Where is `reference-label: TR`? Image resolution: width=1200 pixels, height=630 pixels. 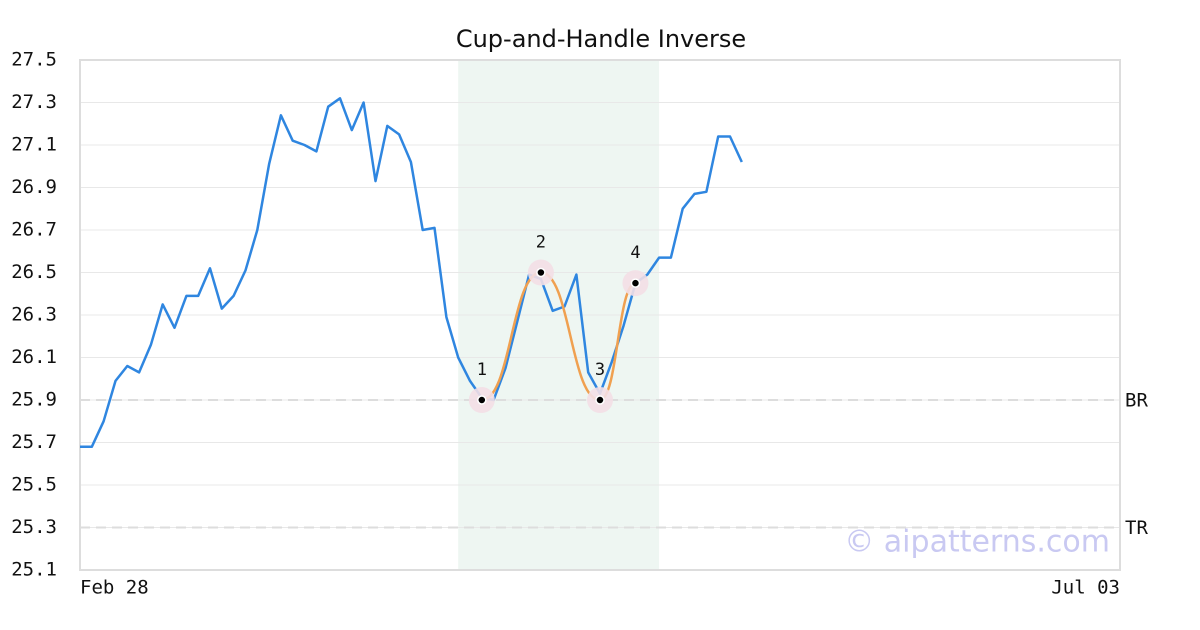
reference-label: TR is located at coordinates (1136, 528).